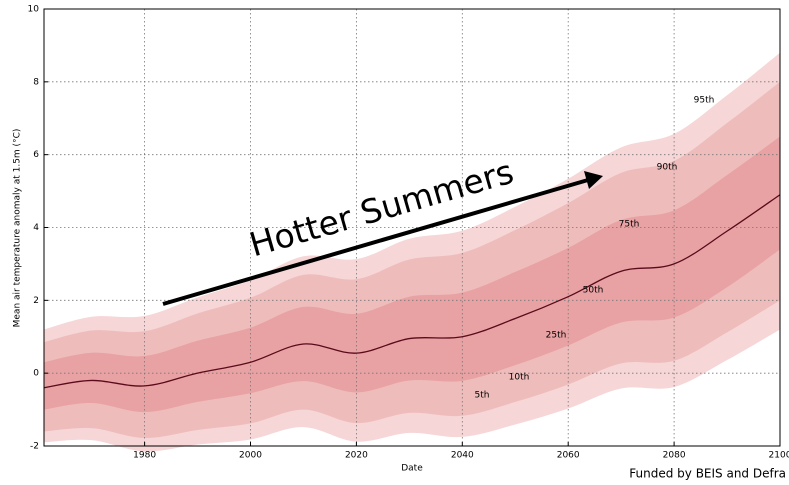  Describe the element at coordinates (36, 155) in the screenshot. I see `y-tick-label: 6` at that location.